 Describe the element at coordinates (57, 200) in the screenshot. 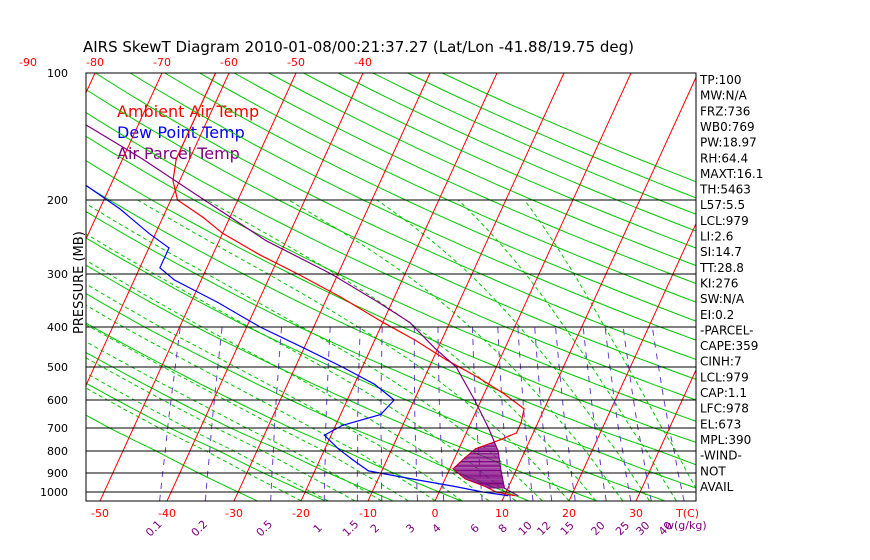

I see `pressure-tick-label: 200` at that location.